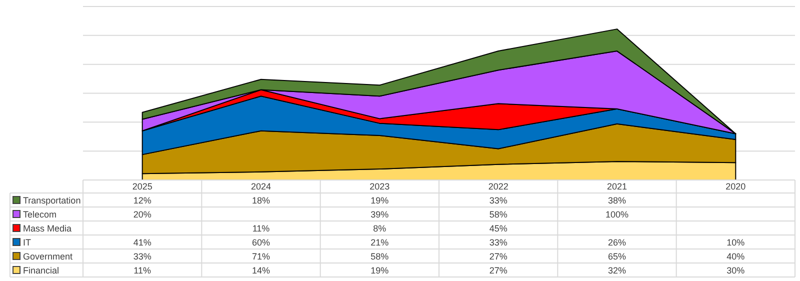 This screenshot has width=800, height=281. I want to click on x-tick-label: 2024, so click(261, 187).